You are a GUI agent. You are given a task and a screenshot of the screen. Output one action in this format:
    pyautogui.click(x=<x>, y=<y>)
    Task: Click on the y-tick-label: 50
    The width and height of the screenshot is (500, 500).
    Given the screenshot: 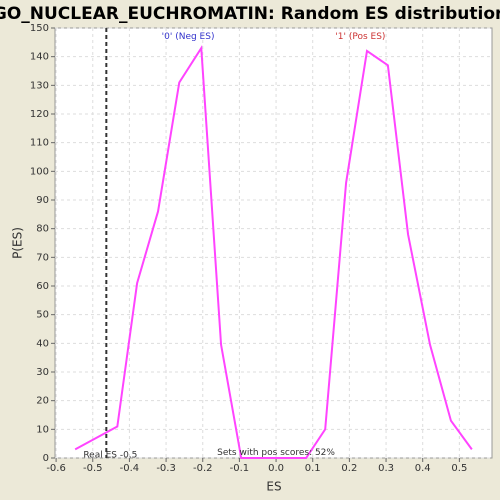 What is the action you would take?
    pyautogui.click(x=42, y=315)
    